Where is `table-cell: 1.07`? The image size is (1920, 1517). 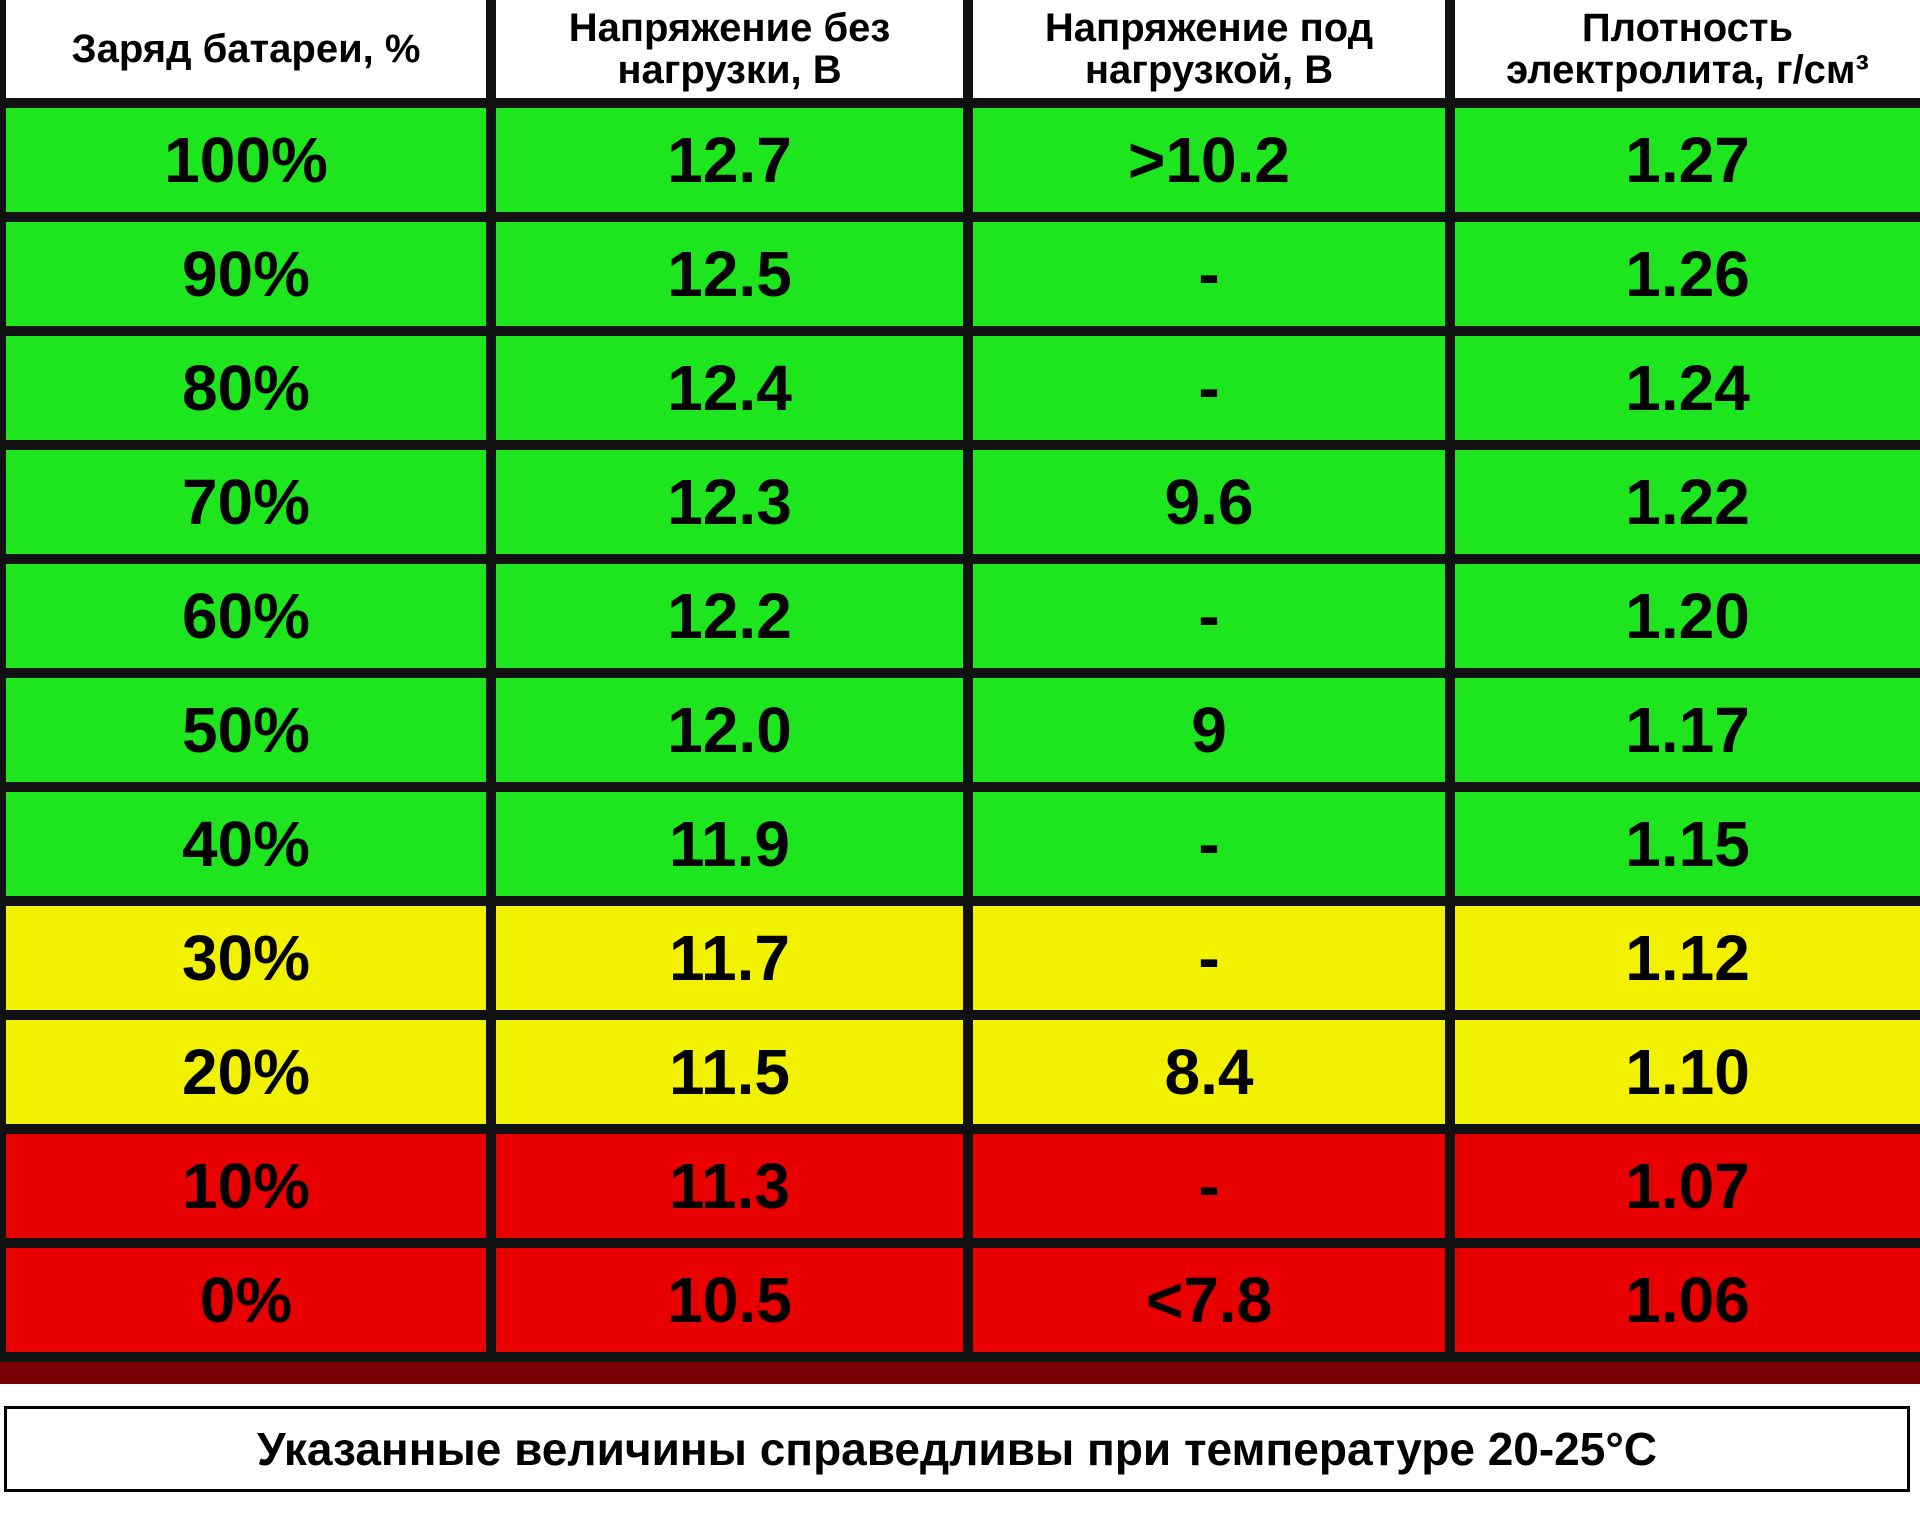
table-cell: 1.07 is located at coordinates (1687, 1186).